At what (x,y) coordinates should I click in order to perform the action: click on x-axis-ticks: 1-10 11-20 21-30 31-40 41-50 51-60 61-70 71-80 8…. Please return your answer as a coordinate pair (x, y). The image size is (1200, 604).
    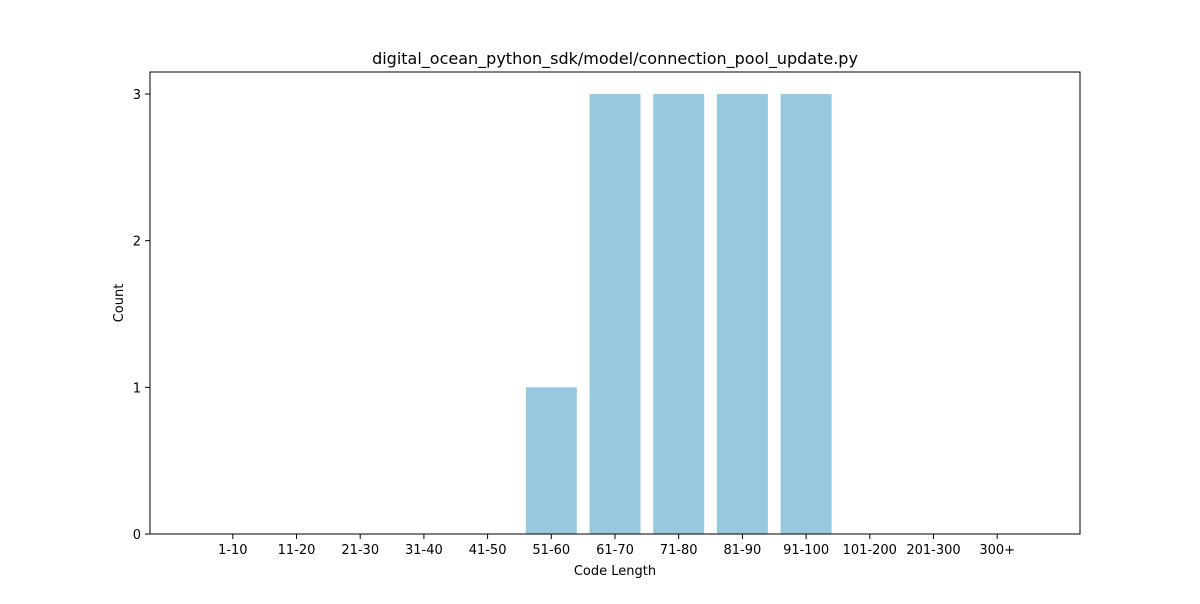
    Looking at the image, I should click on (616, 546).